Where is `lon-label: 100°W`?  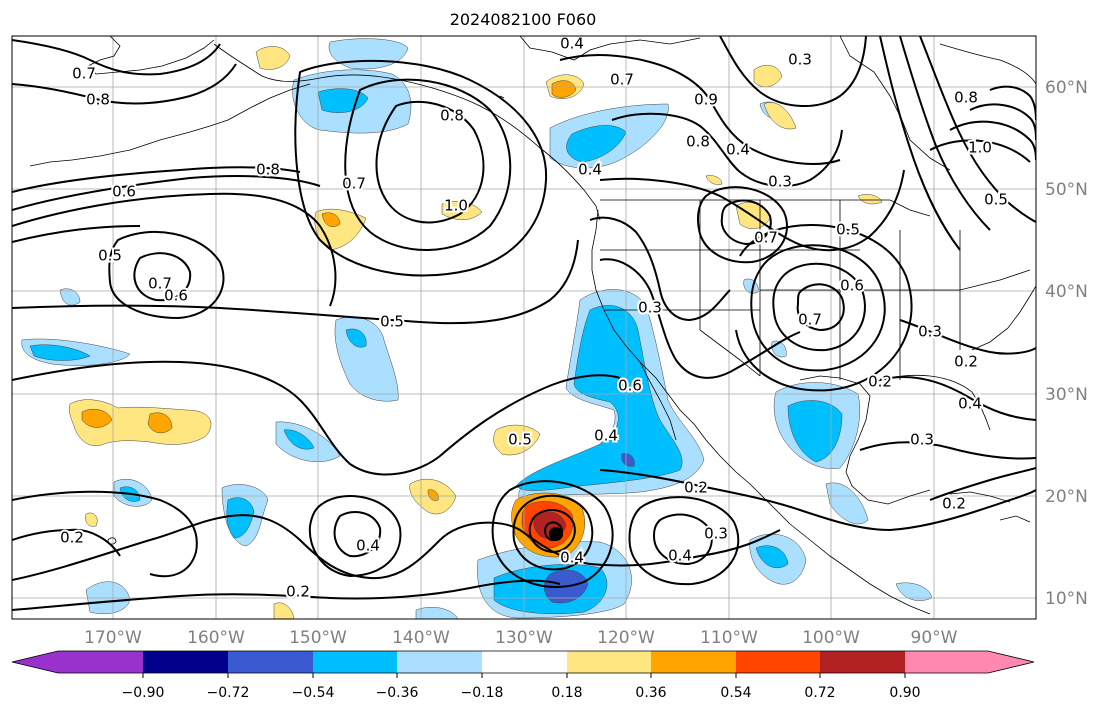 lon-label: 100°W is located at coordinates (831, 638).